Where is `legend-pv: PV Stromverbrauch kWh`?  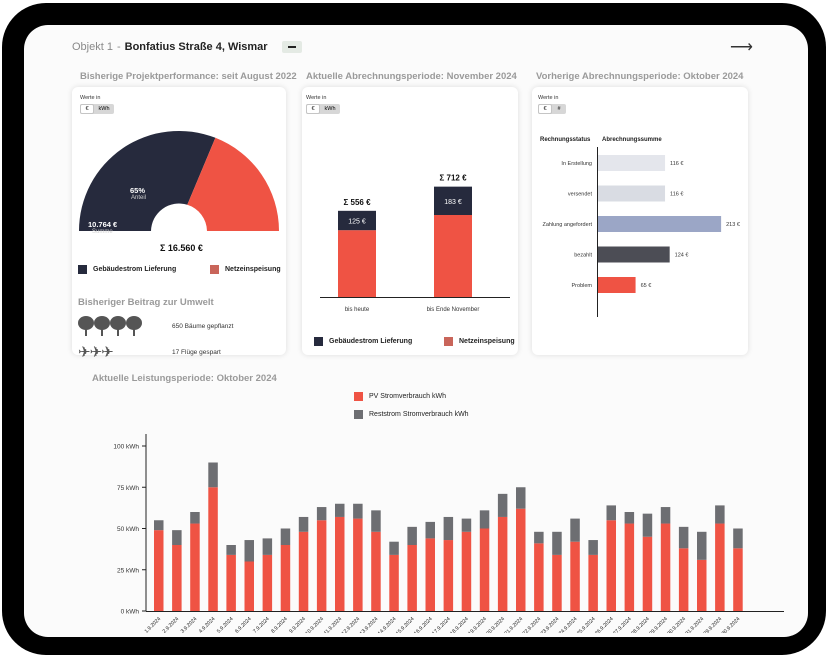
legend-pv: PV Stromverbrauch kWh is located at coordinates (400, 396).